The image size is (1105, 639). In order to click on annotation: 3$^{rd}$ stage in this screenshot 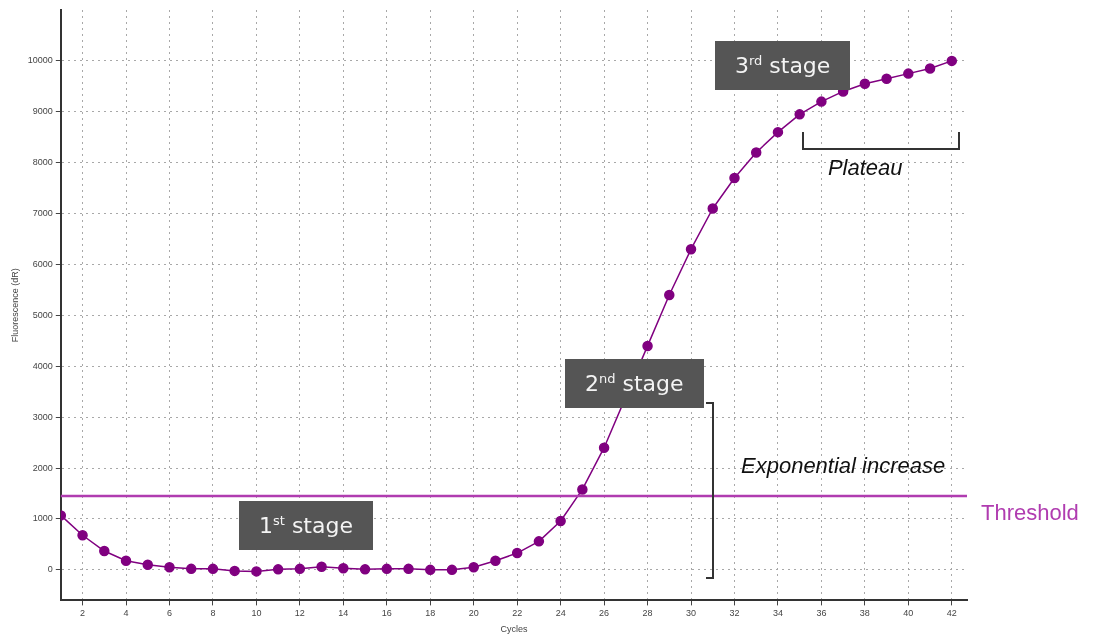, I will do `click(782, 65)`.